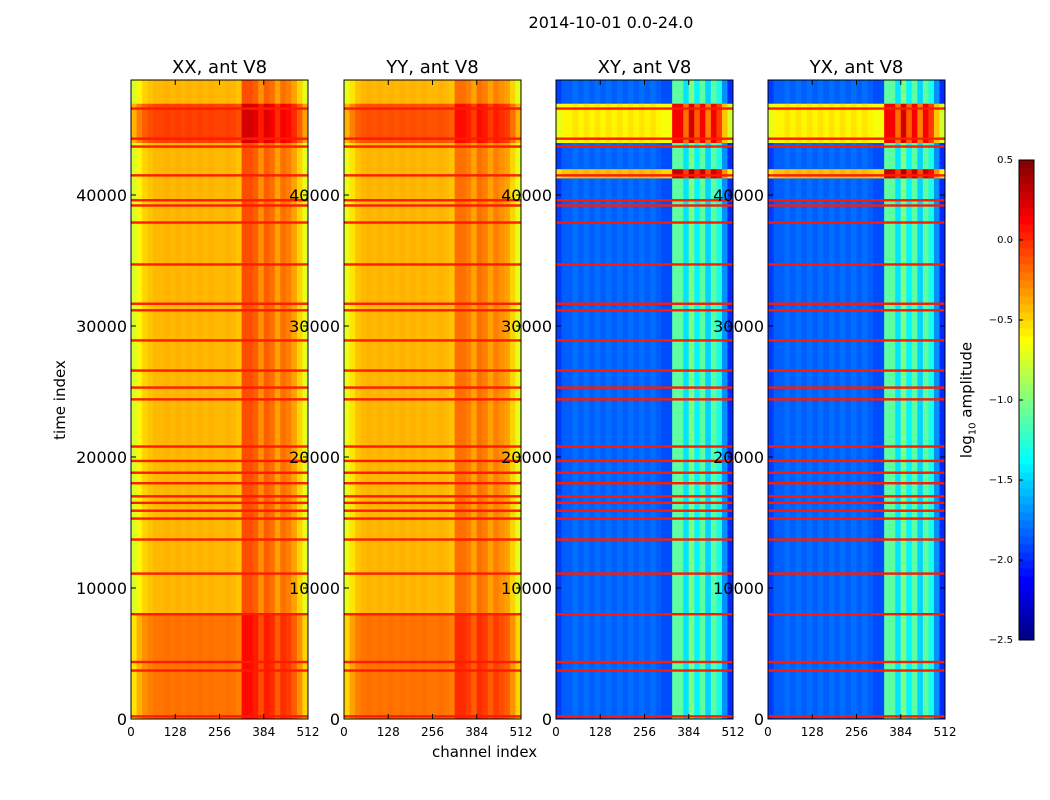 Image resolution: width=1050 pixels, height=800 pixels. I want to click on x-tick-label: 512, so click(945, 732).